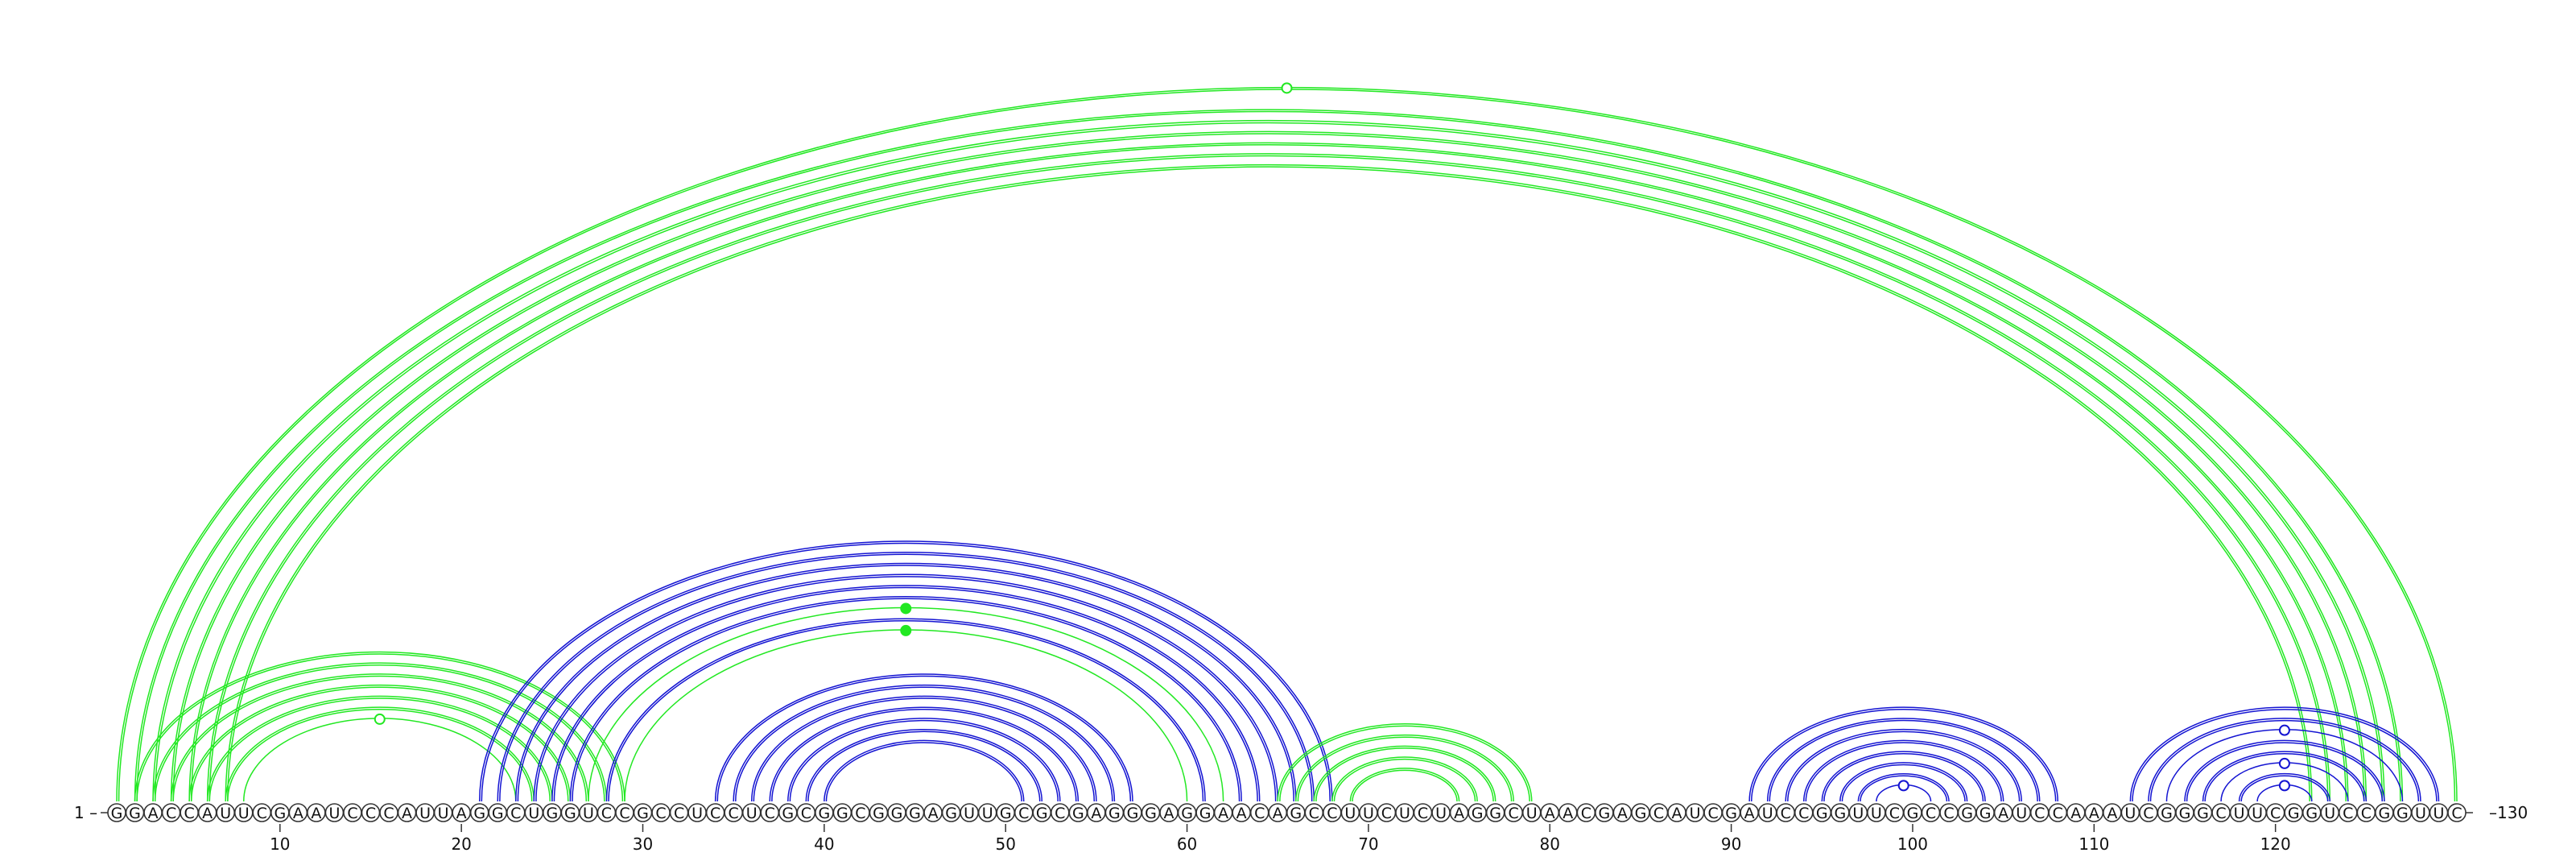  I want to click on arc-118-123-inner, so click(2284, 788).